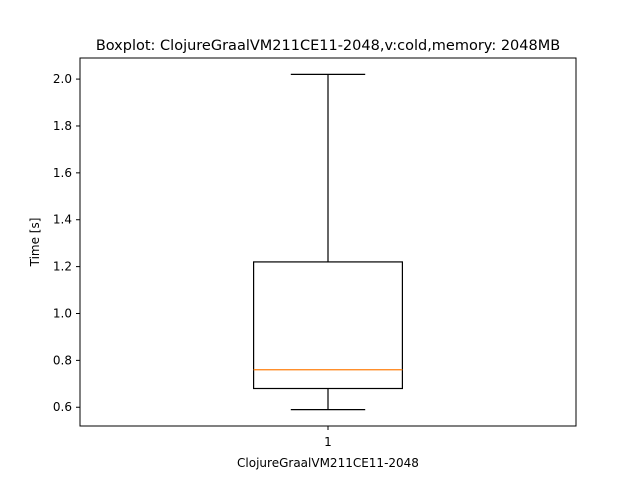 This screenshot has height=480, width=640. Describe the element at coordinates (62, 173) in the screenshot. I see `y-tick-label: 1.6` at that location.